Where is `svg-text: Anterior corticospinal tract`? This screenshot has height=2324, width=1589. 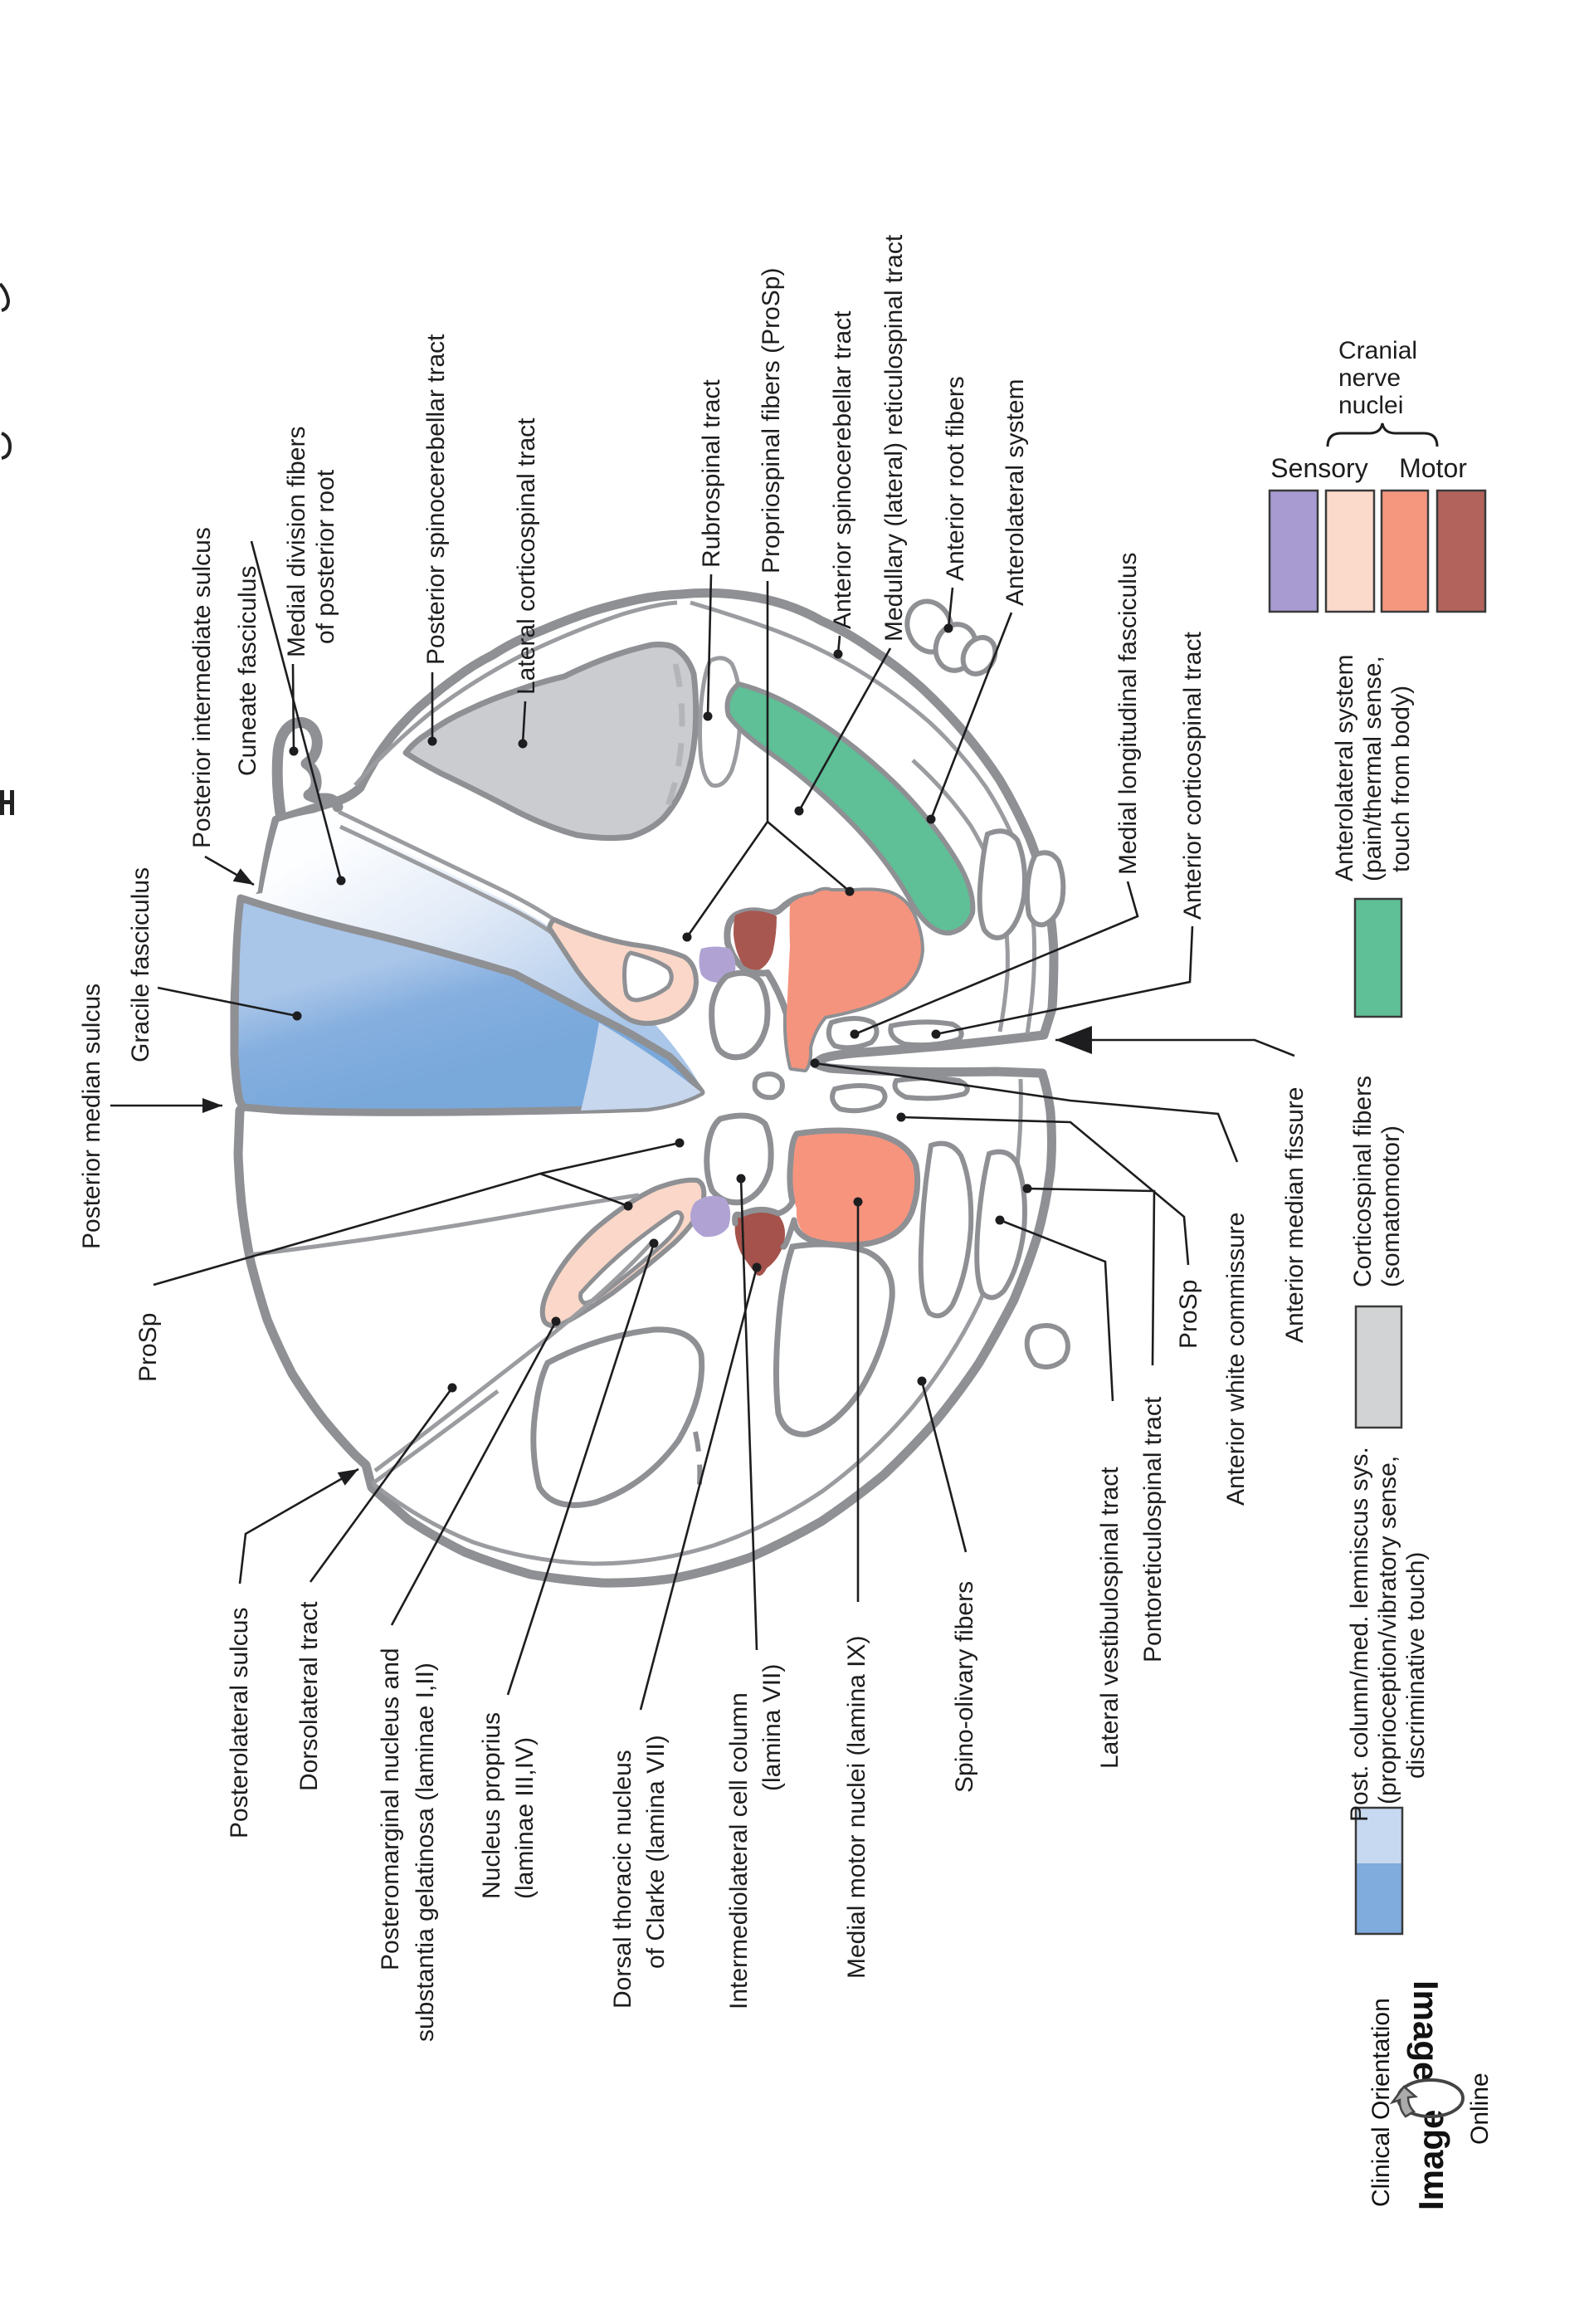
svg-text: Anterior corticospinal tract is located at coordinates (1193, 776).